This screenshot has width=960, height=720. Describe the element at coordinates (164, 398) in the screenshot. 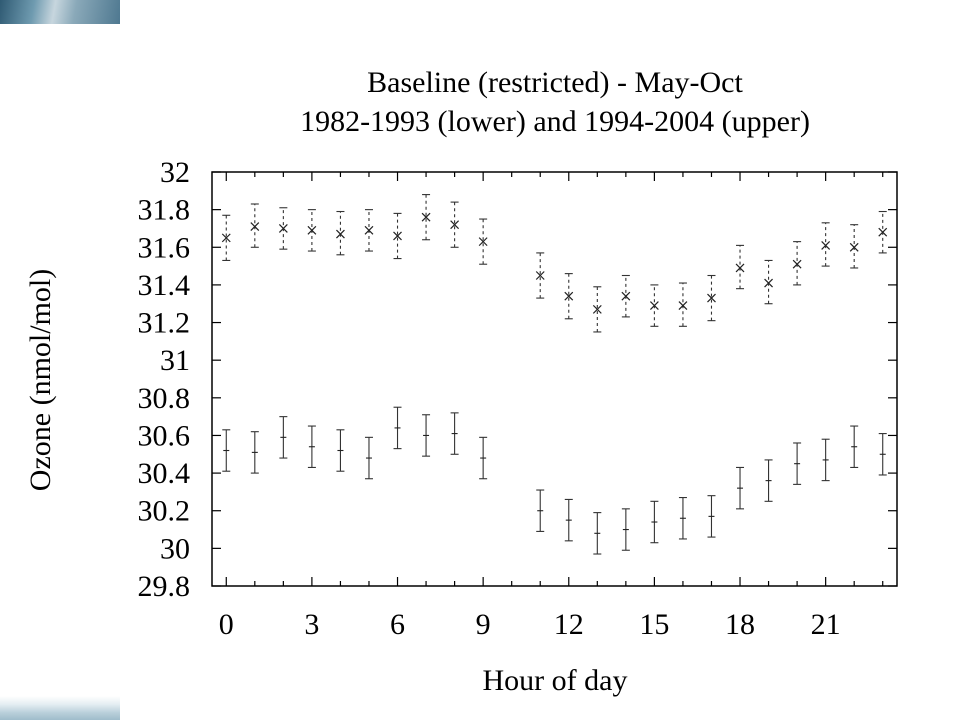

I see `y-tick-label: 30.8` at that location.